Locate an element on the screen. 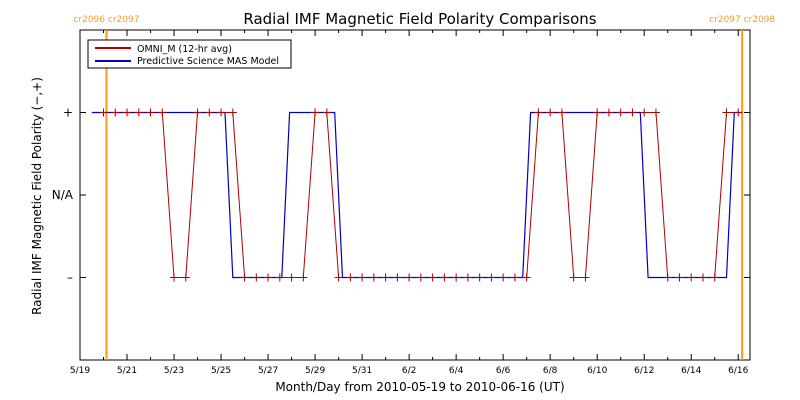 The width and height of the screenshot is (800, 400). x-tick-label: 6/2 is located at coordinates (409, 371).